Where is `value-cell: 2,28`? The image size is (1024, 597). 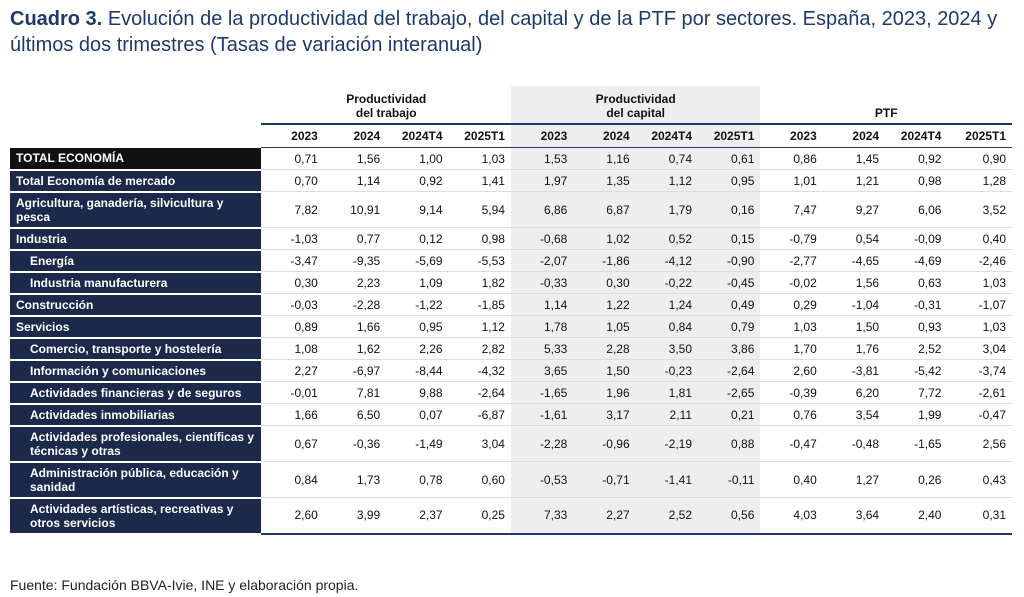 value-cell: 2,28 is located at coordinates (604, 348).